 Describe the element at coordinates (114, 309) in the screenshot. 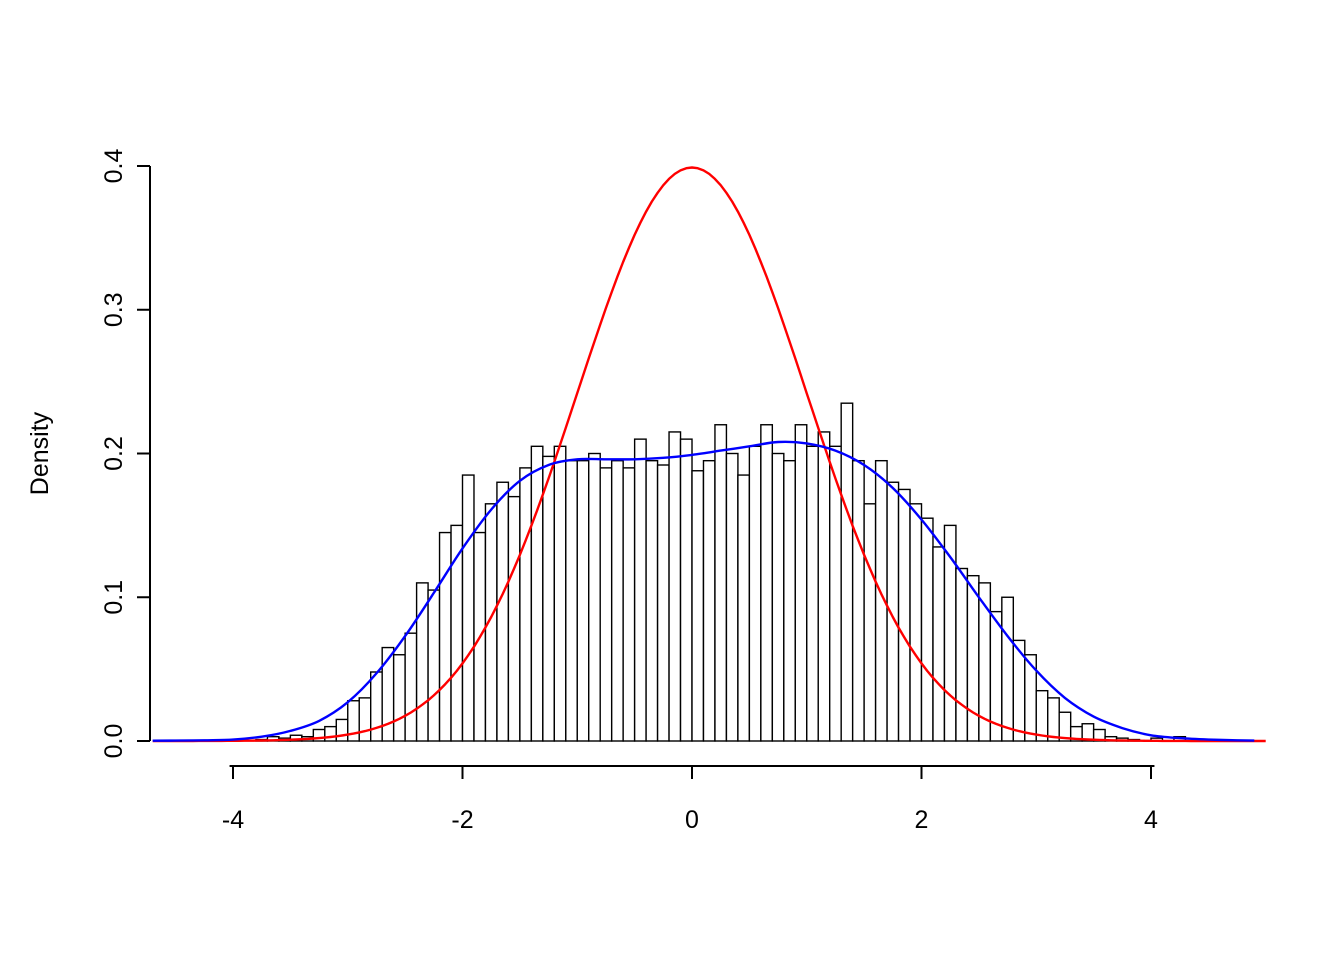

I see `y-tick-label: 0.3` at that location.